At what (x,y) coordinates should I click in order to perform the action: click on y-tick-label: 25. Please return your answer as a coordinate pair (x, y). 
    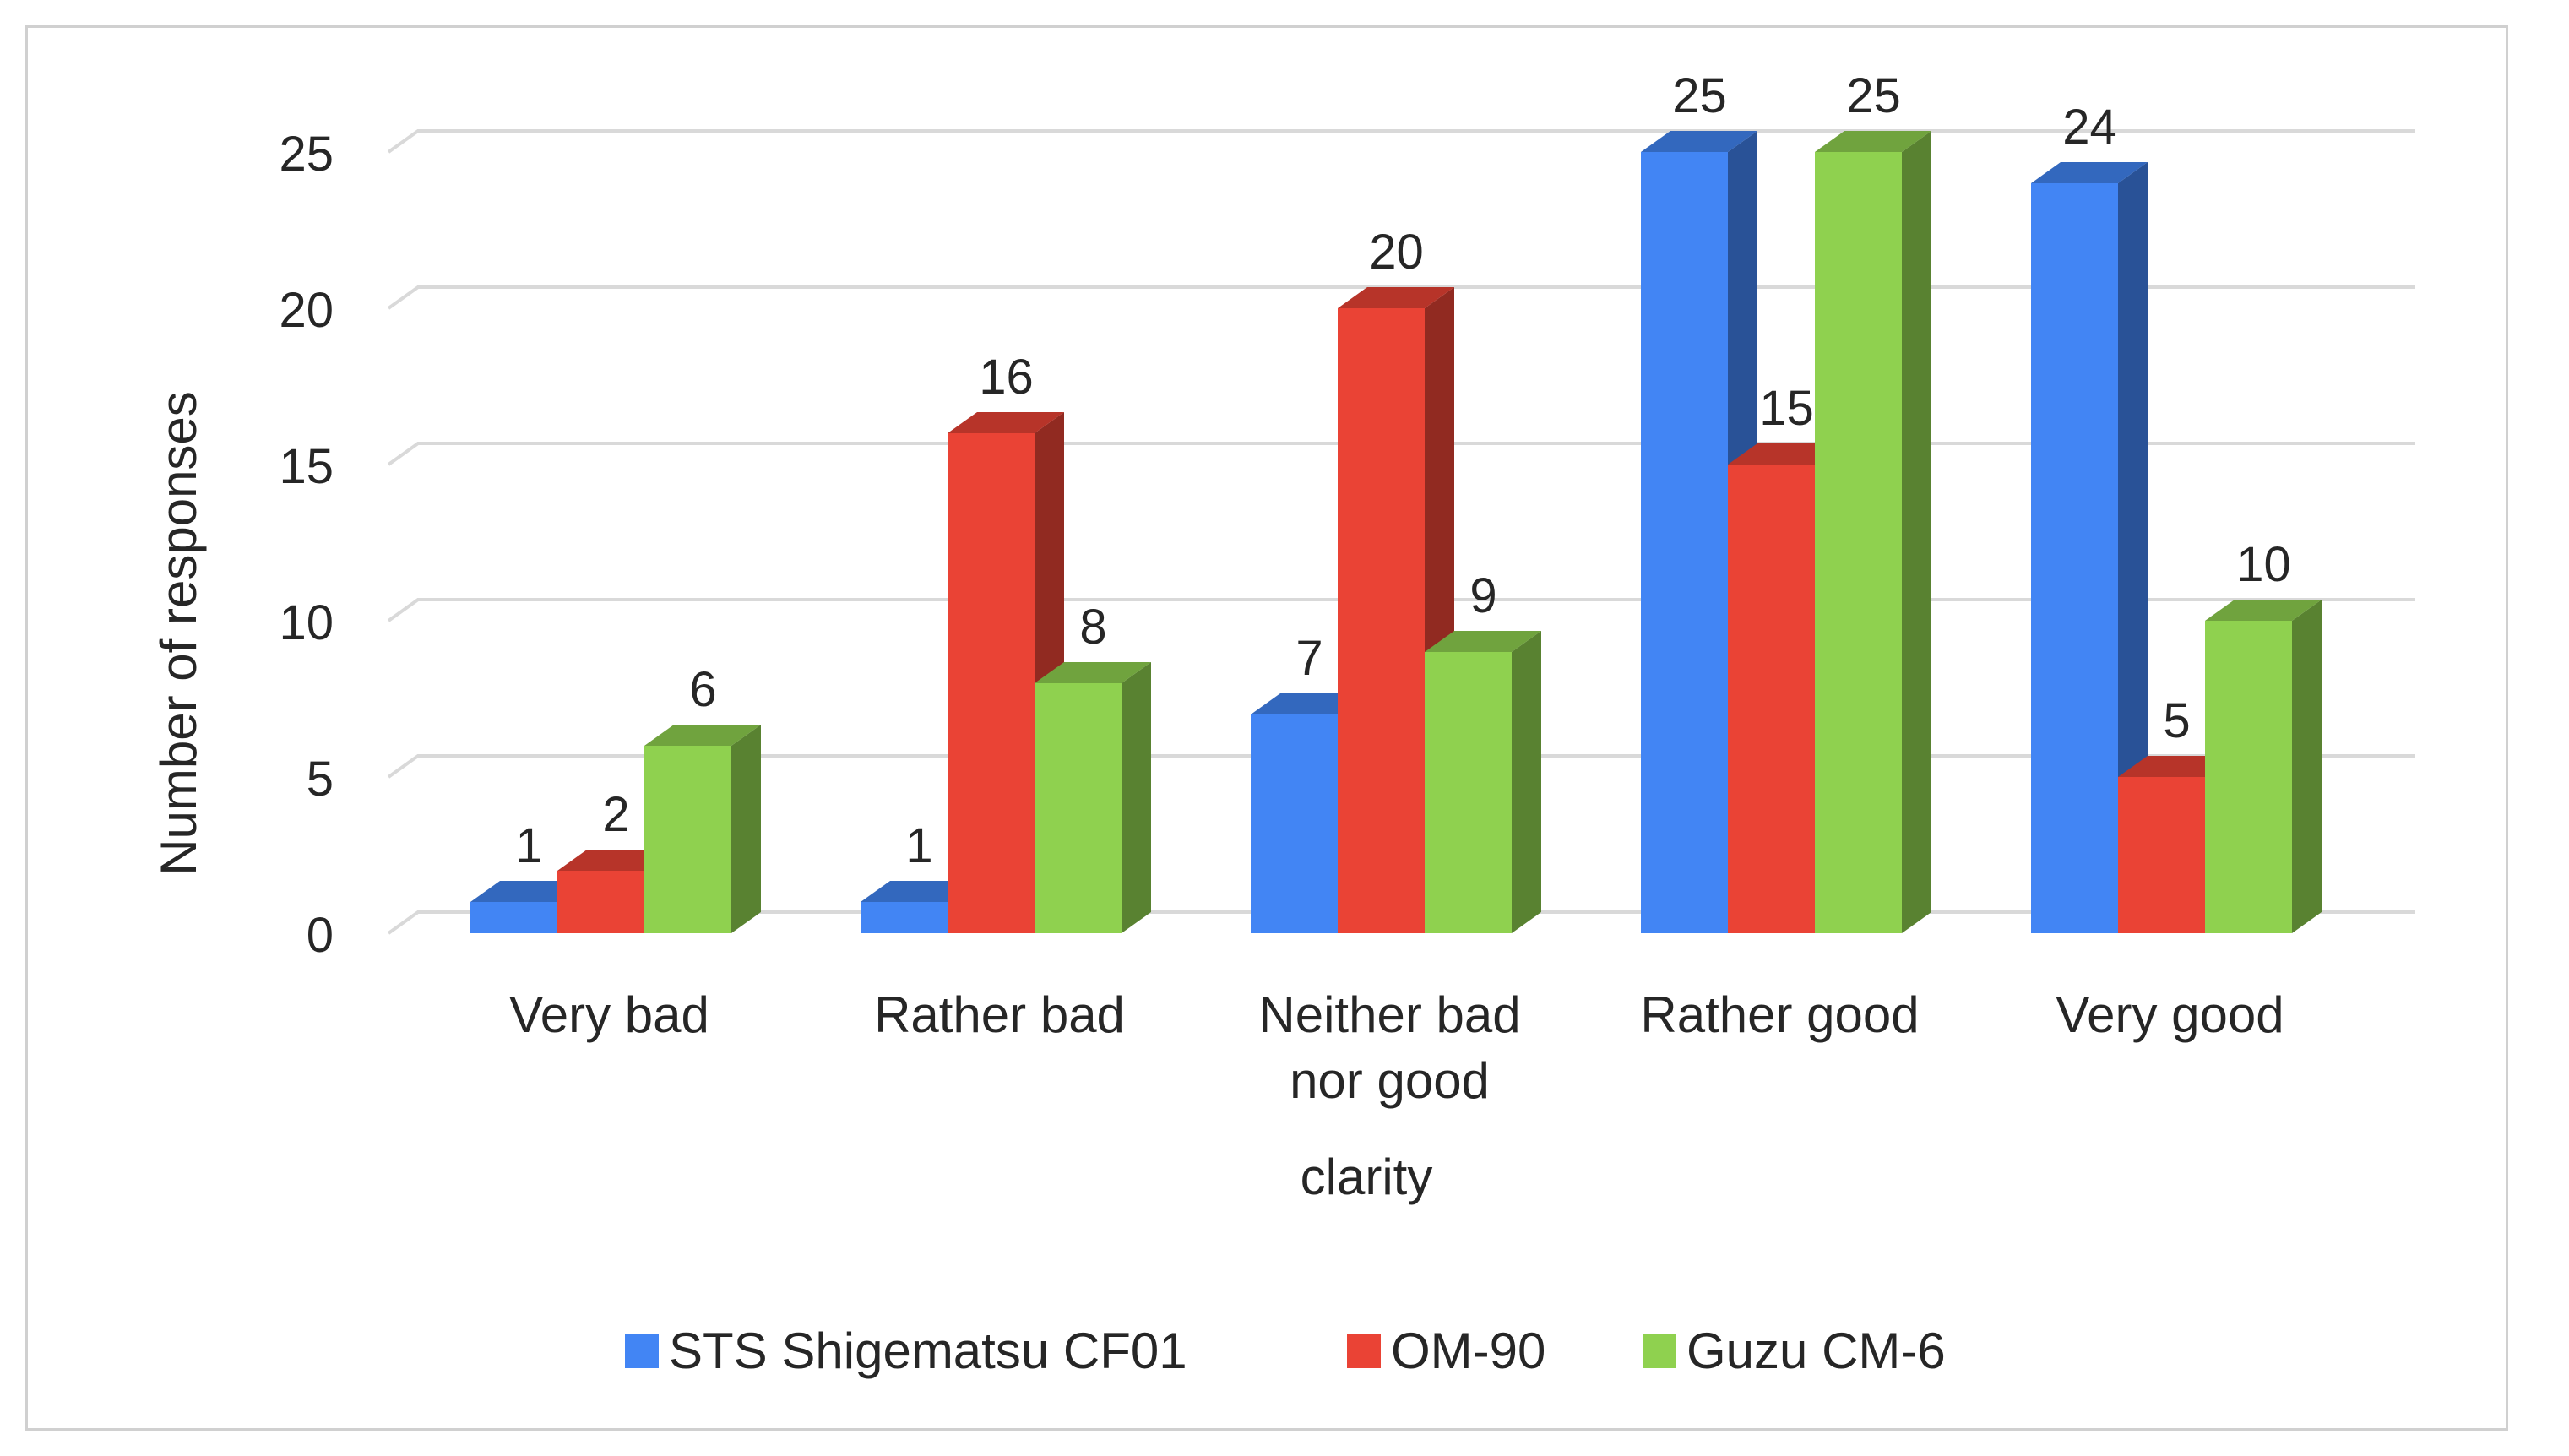
    Looking at the image, I should click on (306, 154).